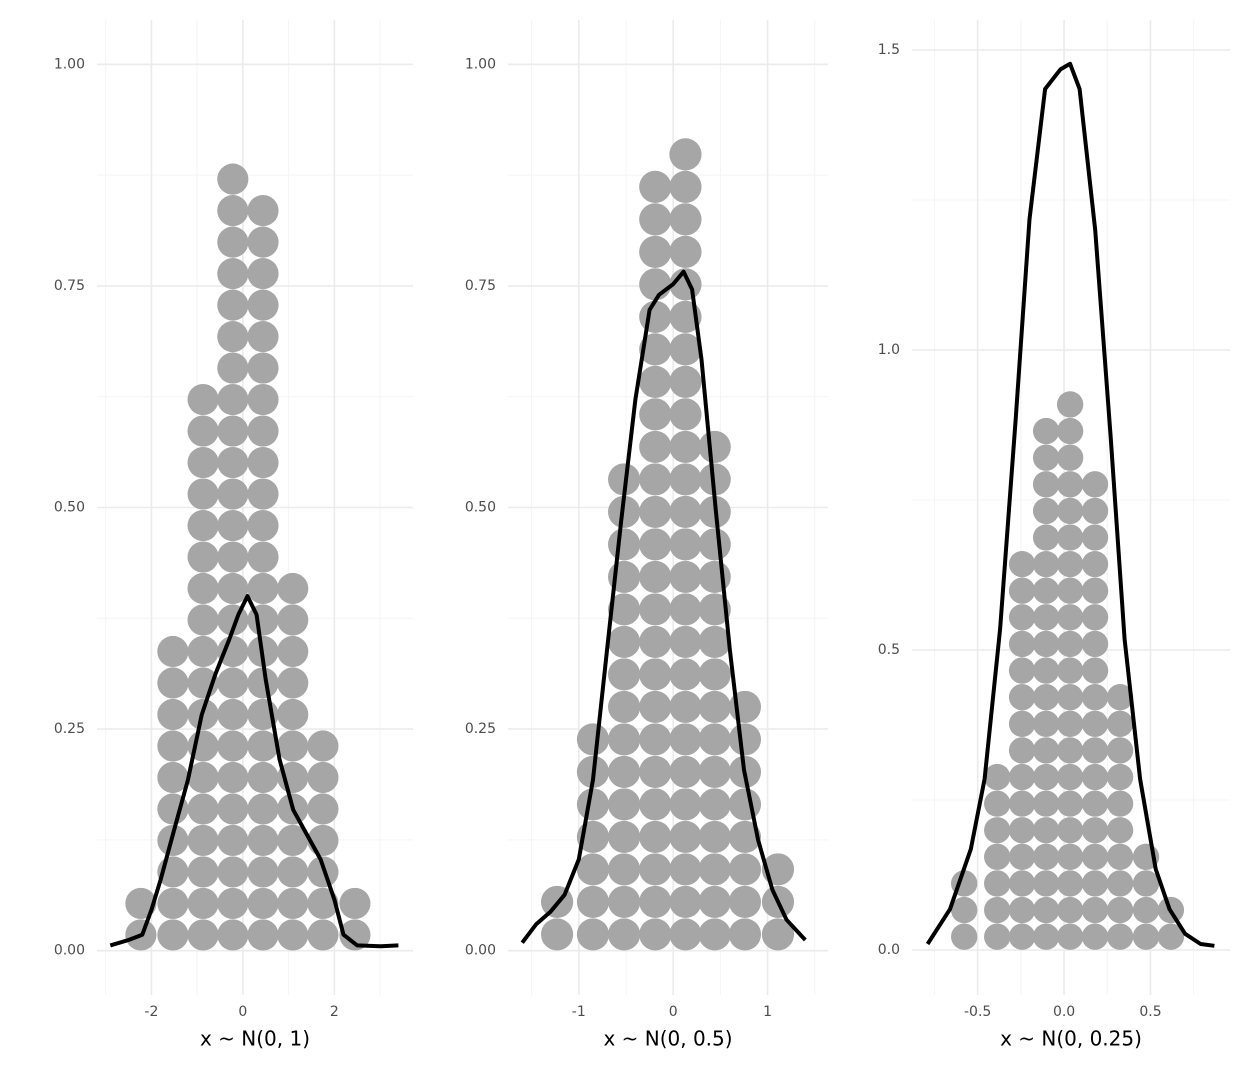 This screenshot has height=1077, width=1252. What do you see at coordinates (151, 1012) in the screenshot?
I see `x-tick-label: -2` at bounding box center [151, 1012].